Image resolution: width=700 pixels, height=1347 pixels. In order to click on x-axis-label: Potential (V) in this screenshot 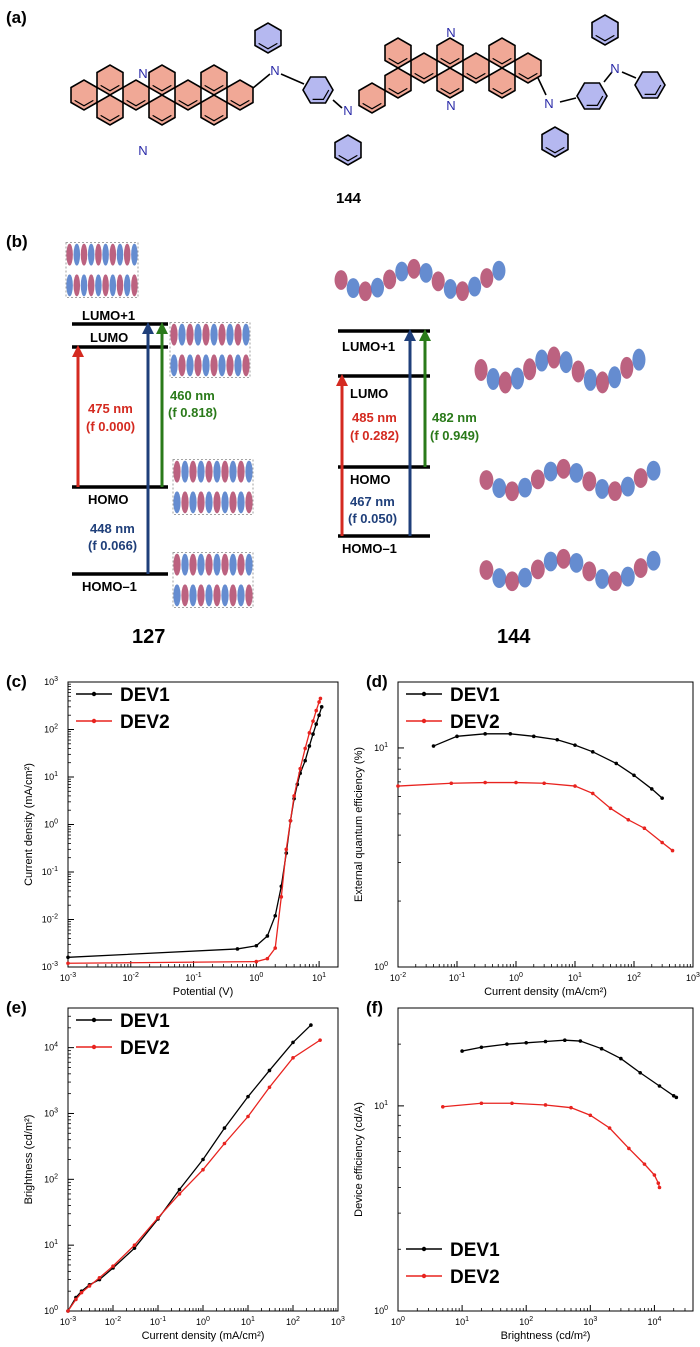, I will do `click(203, 992)`.